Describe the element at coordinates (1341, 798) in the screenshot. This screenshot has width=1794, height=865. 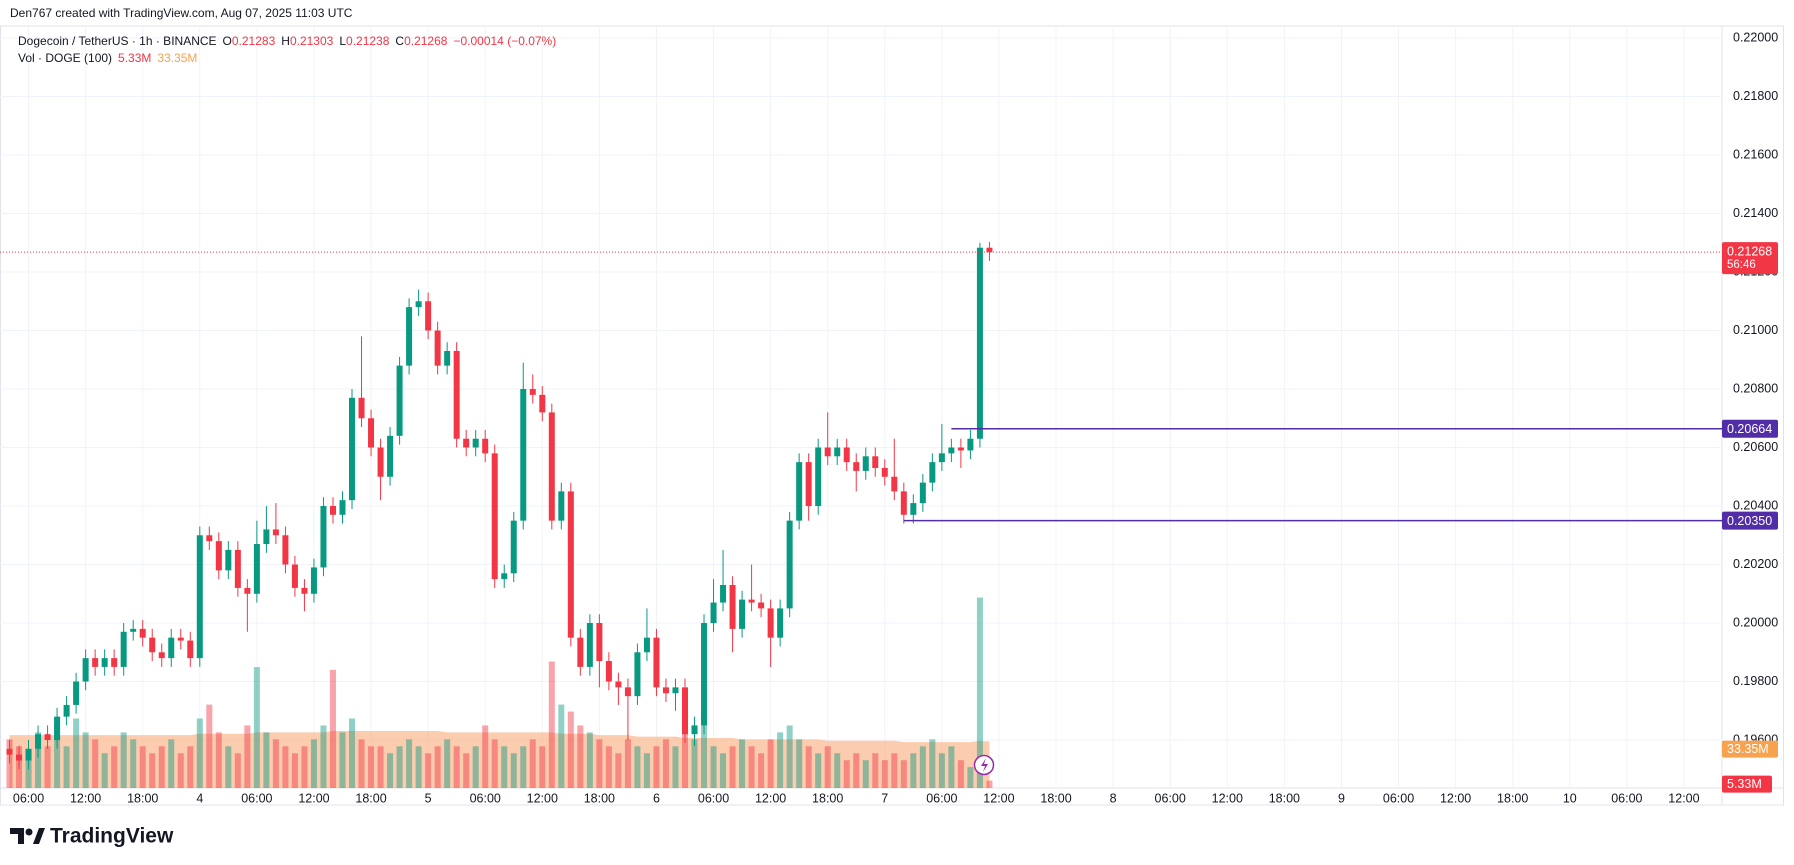
I see `x-tick-label: 9` at that location.